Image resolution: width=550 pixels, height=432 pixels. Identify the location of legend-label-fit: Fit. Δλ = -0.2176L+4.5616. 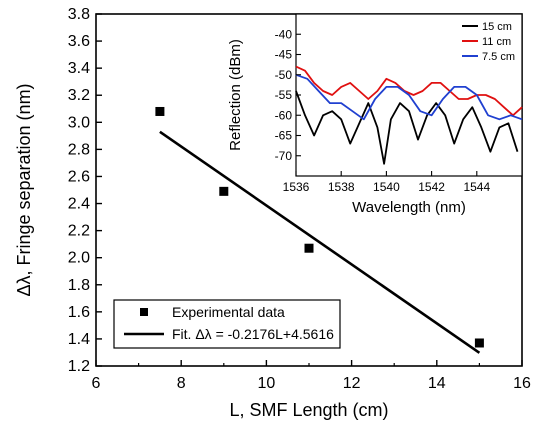
(253, 334).